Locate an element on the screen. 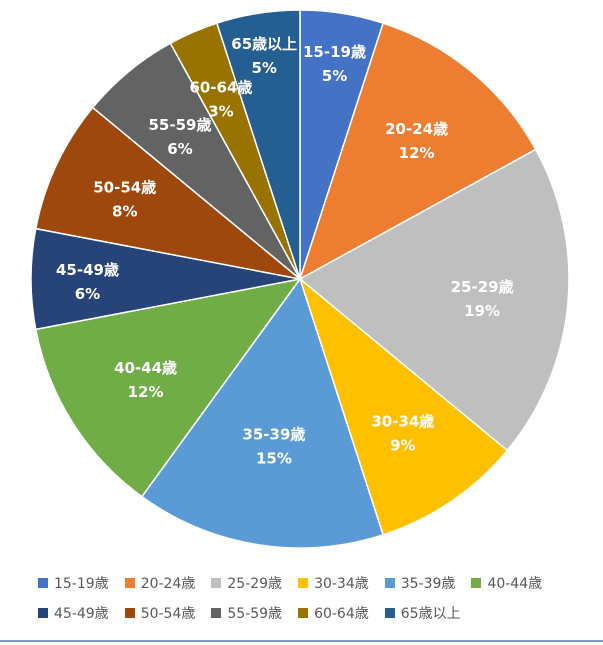 The image size is (603, 645). legend-item: 35-39歳 is located at coordinates (420, 583).